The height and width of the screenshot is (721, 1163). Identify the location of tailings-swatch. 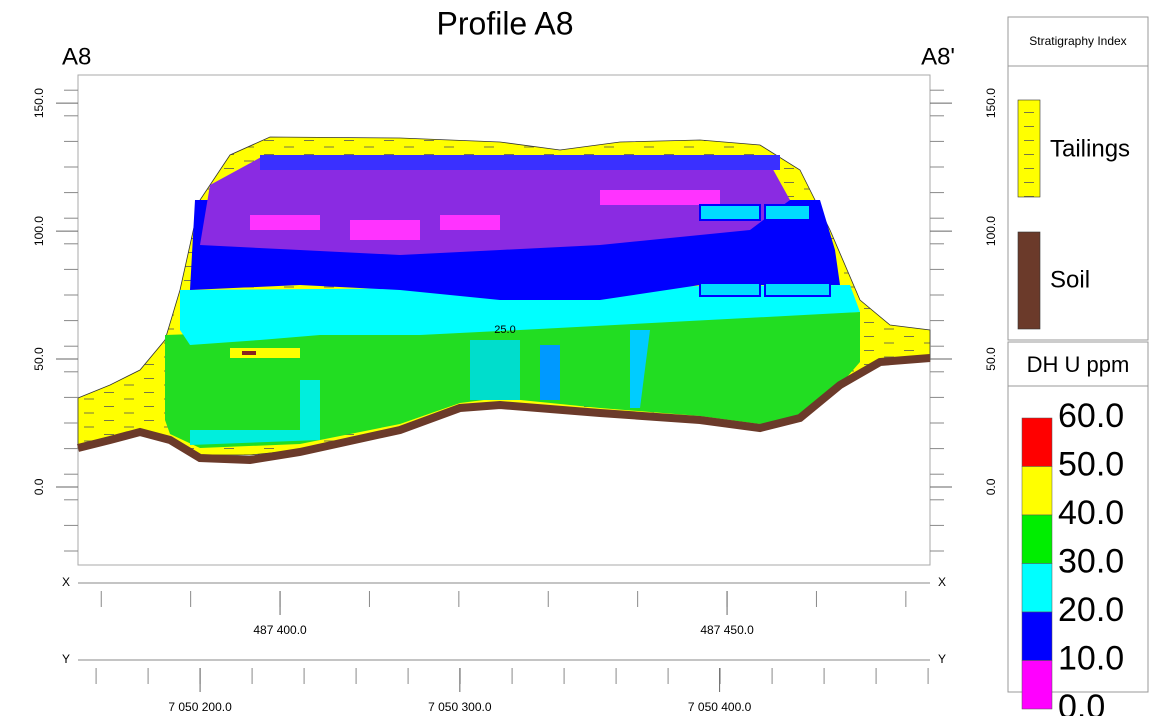
(1029, 148).